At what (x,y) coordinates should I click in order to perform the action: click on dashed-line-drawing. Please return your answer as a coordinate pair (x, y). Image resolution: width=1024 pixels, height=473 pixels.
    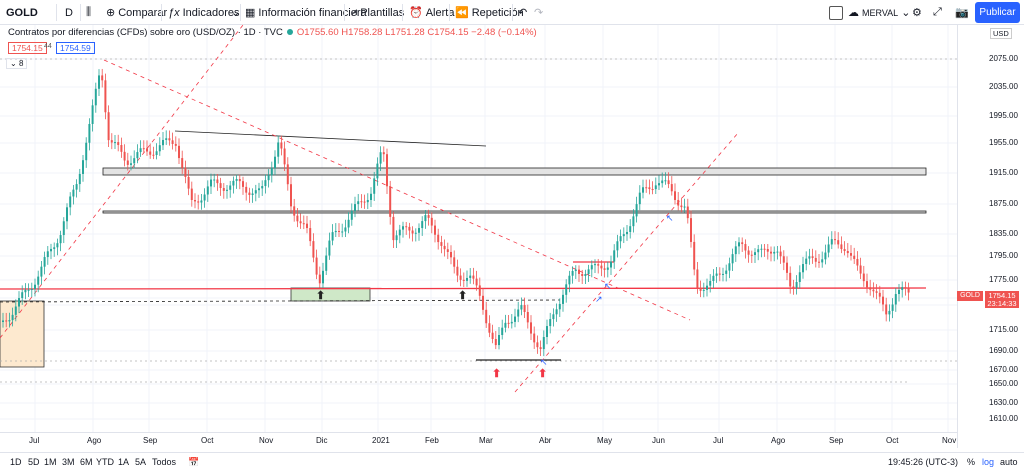
    Looking at the image, I should click on (280, 301).